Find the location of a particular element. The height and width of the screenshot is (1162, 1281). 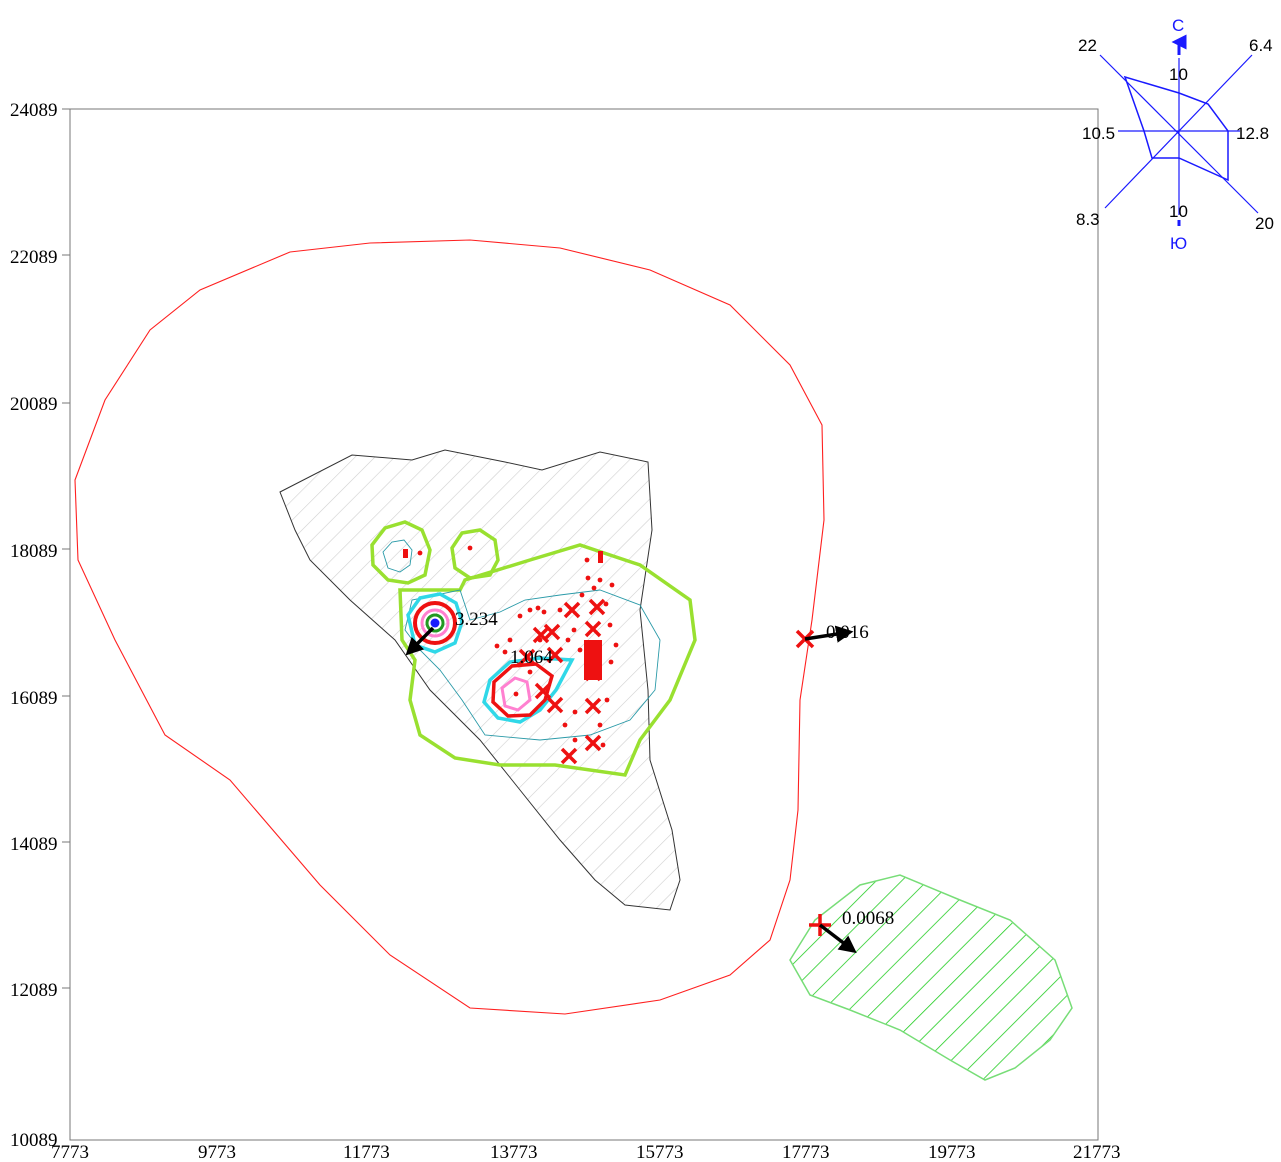

value-annotation: 0.016 is located at coordinates (847, 632).